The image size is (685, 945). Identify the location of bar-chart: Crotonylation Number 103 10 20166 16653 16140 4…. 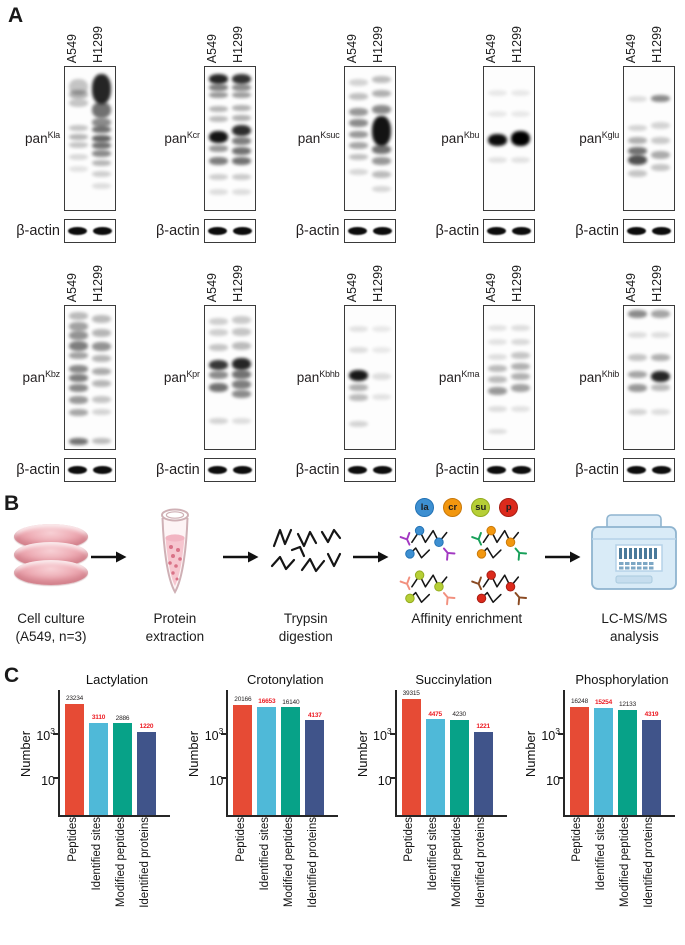
(265, 800).